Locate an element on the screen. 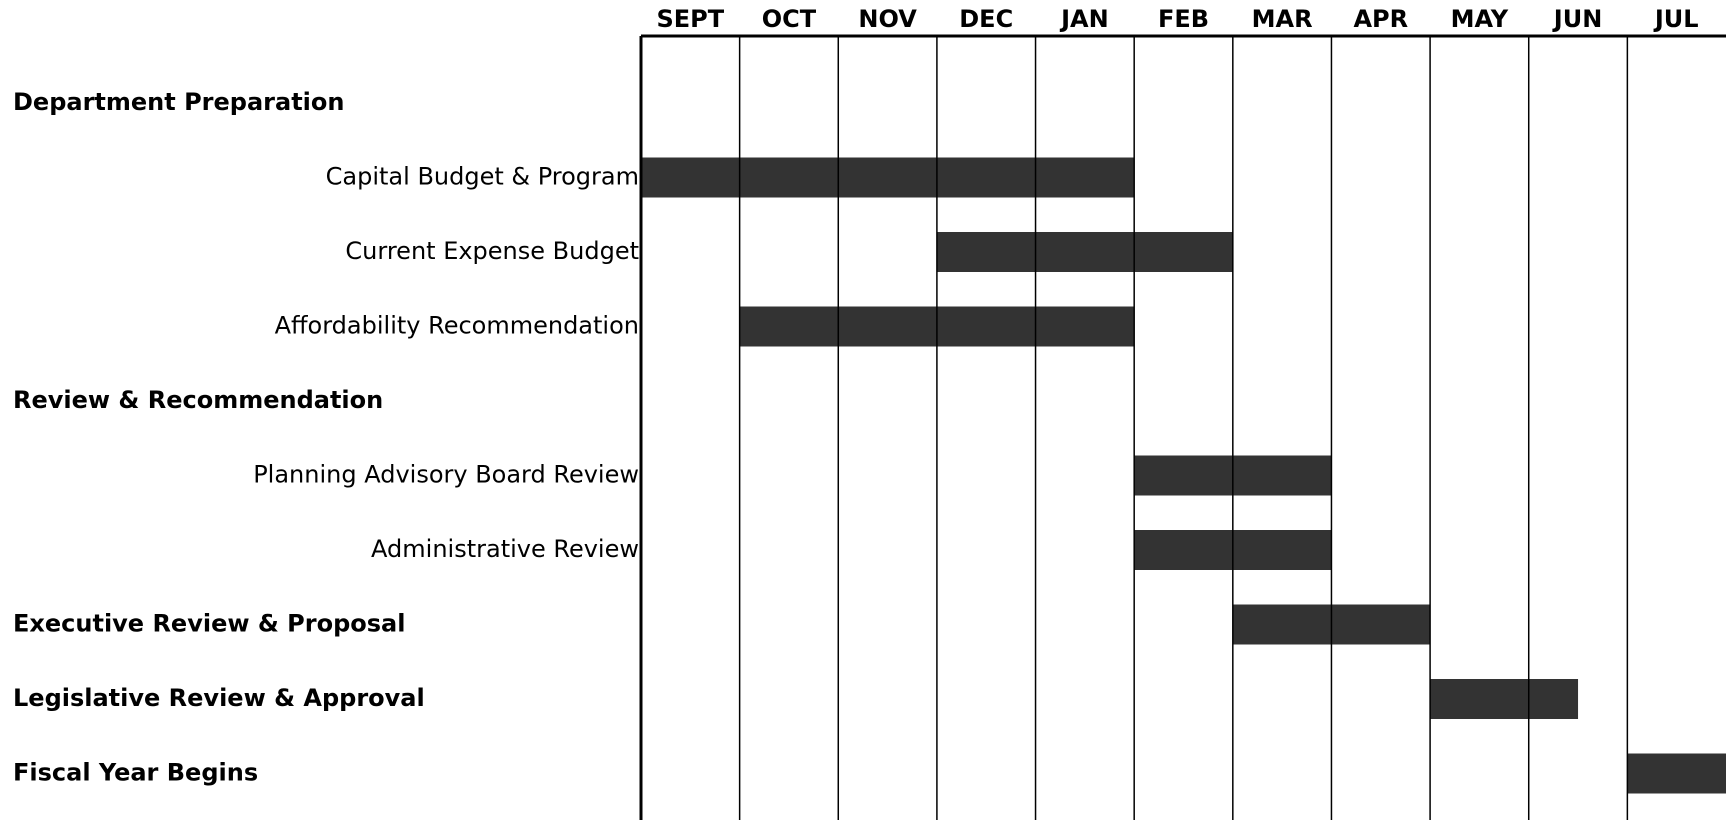 This screenshot has height=820, width=1726. month-label: NOV is located at coordinates (887, 19).